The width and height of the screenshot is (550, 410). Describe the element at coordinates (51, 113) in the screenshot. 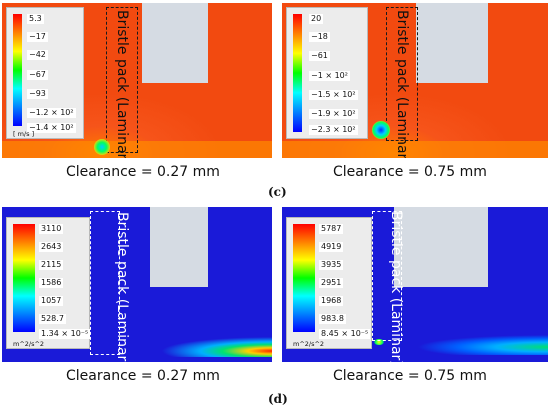

I see `tick-label: −1.2 × 10²` at that location.